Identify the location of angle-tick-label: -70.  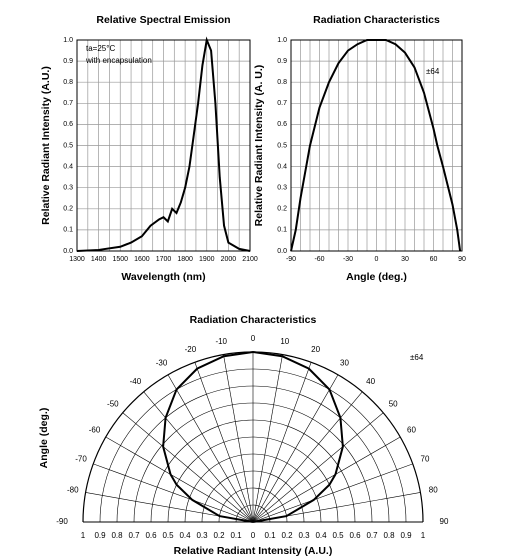
(81, 459).